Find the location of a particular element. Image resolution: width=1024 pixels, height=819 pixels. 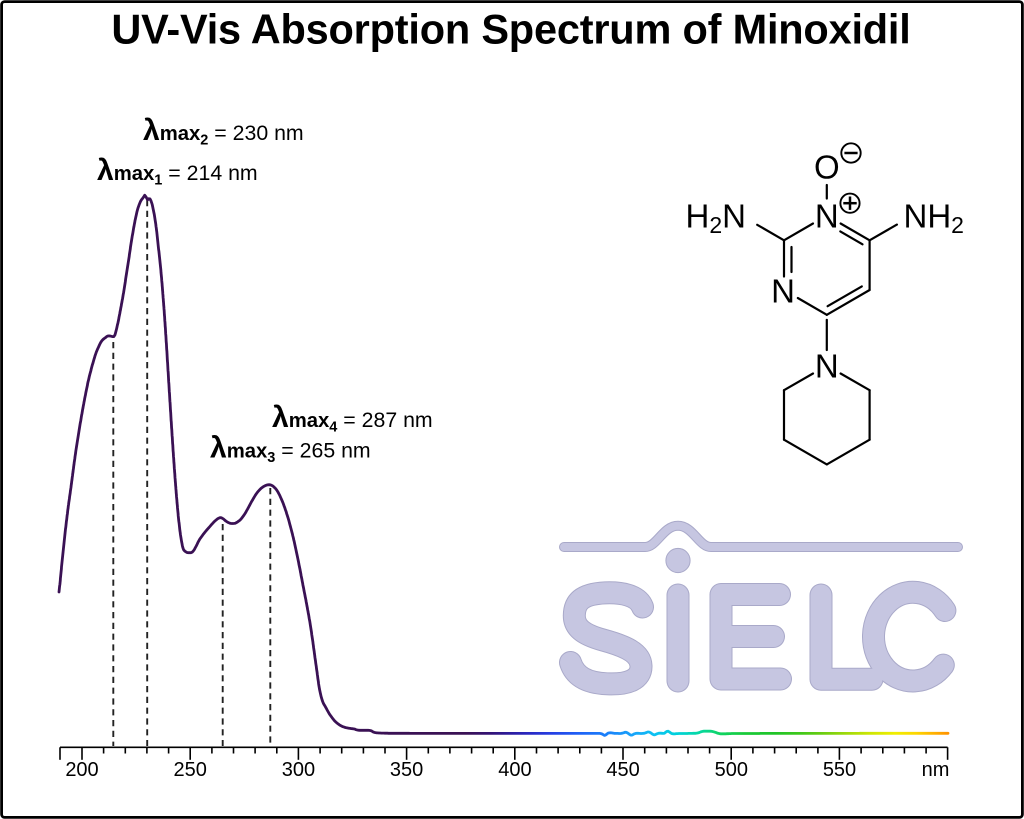

svg-text: 500 is located at coordinates (731, 770).